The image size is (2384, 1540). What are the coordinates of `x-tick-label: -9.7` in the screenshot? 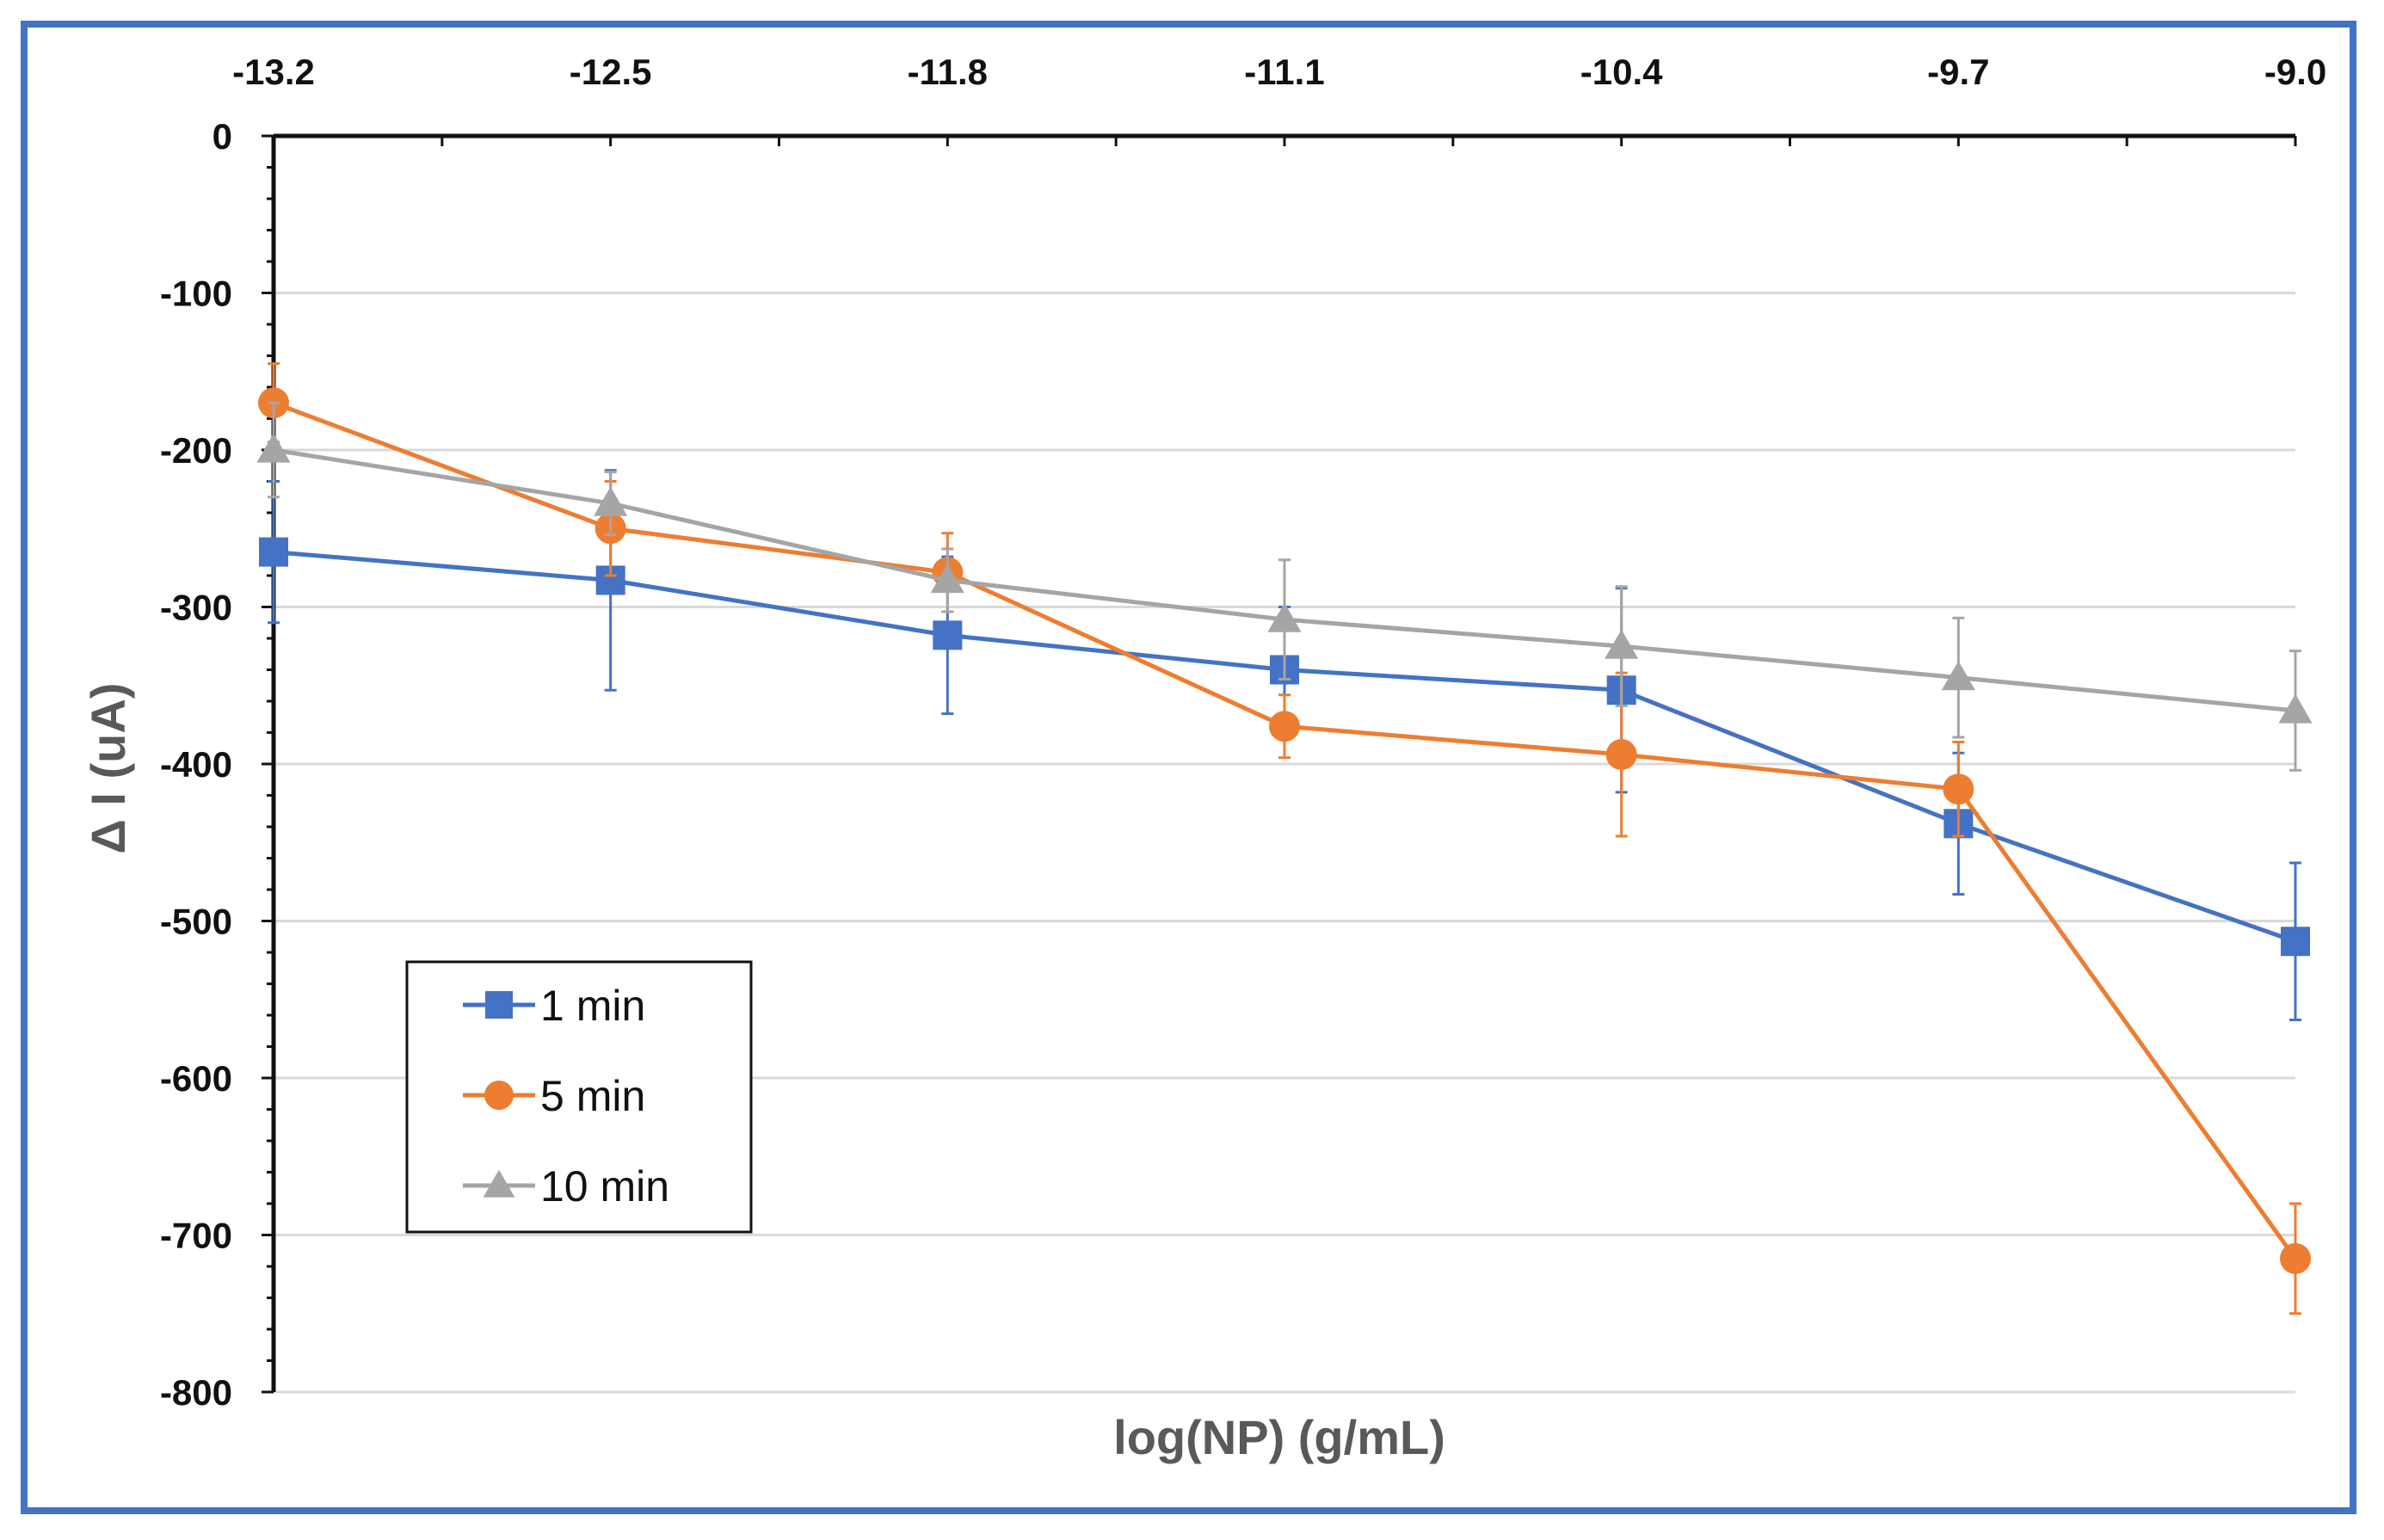 It's located at (1958, 72).